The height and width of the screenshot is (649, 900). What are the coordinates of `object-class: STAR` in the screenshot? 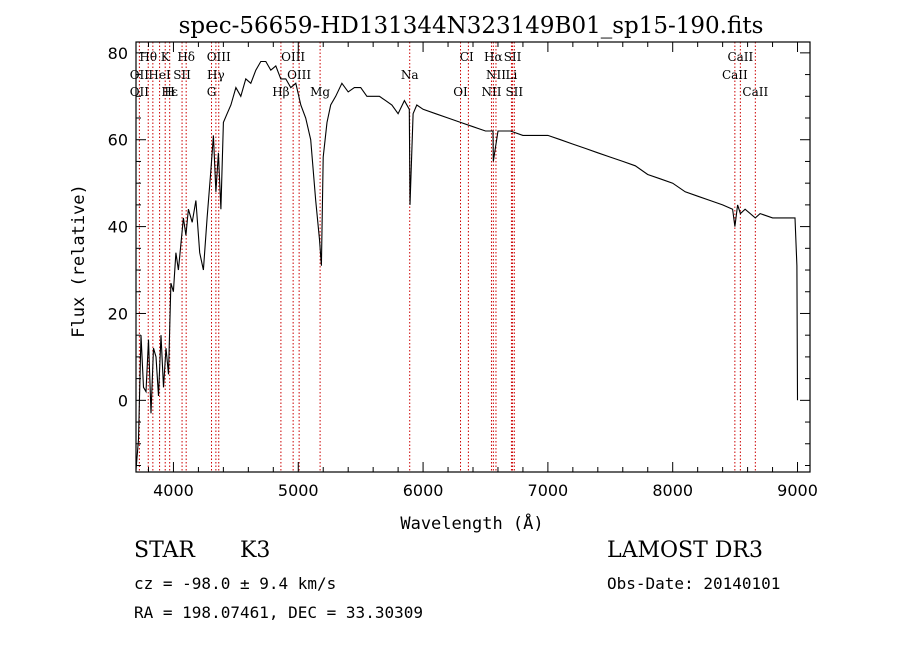 It's located at (164, 550).